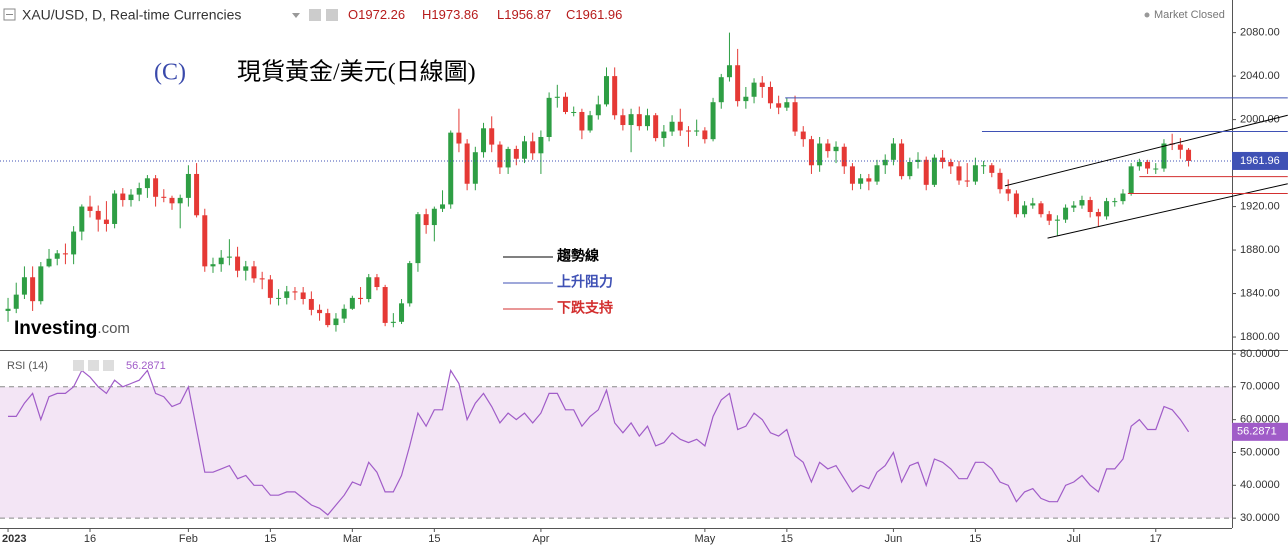  Describe the element at coordinates (356, 72) in the screenshot. I see `annotation-title: 現貨黃金/美元(日線圖)` at that location.